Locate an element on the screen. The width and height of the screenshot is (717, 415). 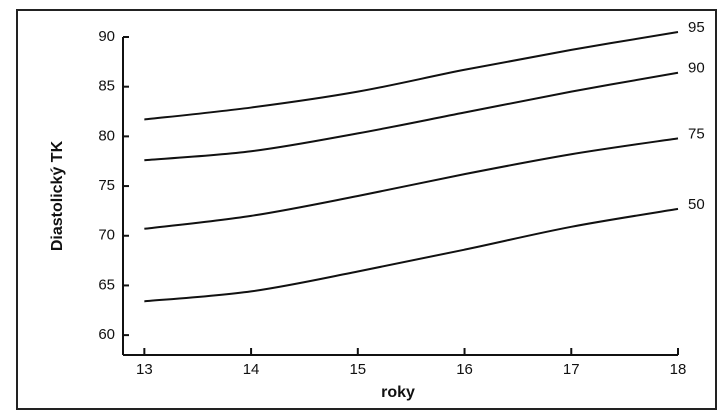
x-tick-label: 15 is located at coordinates (357, 369).